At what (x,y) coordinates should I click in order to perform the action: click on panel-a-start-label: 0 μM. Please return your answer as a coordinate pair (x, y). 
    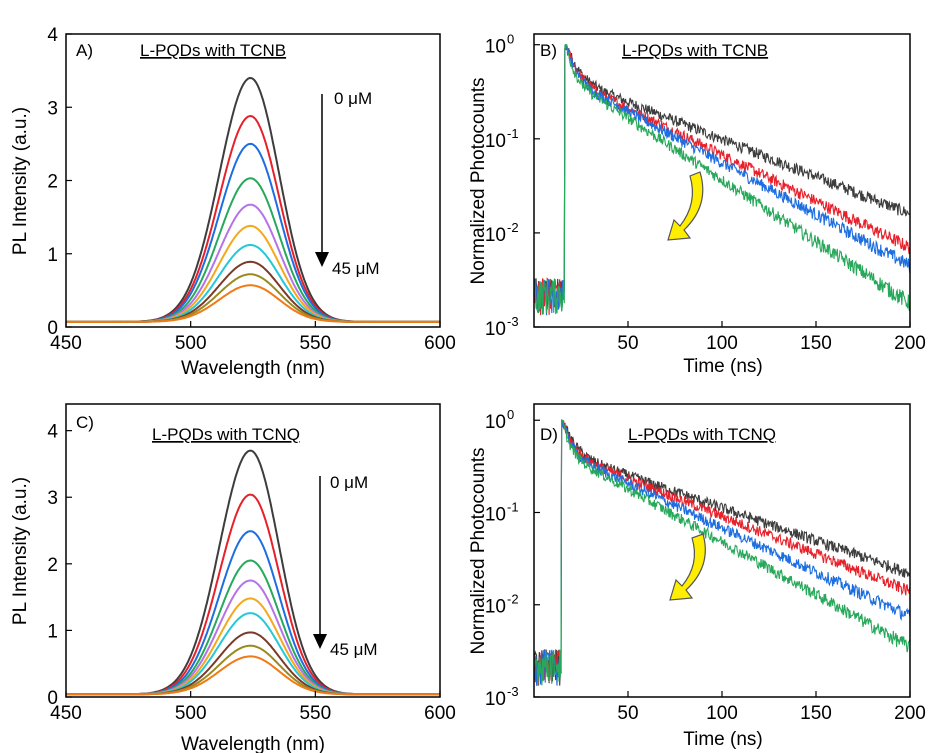
    Looking at the image, I should click on (353, 98).